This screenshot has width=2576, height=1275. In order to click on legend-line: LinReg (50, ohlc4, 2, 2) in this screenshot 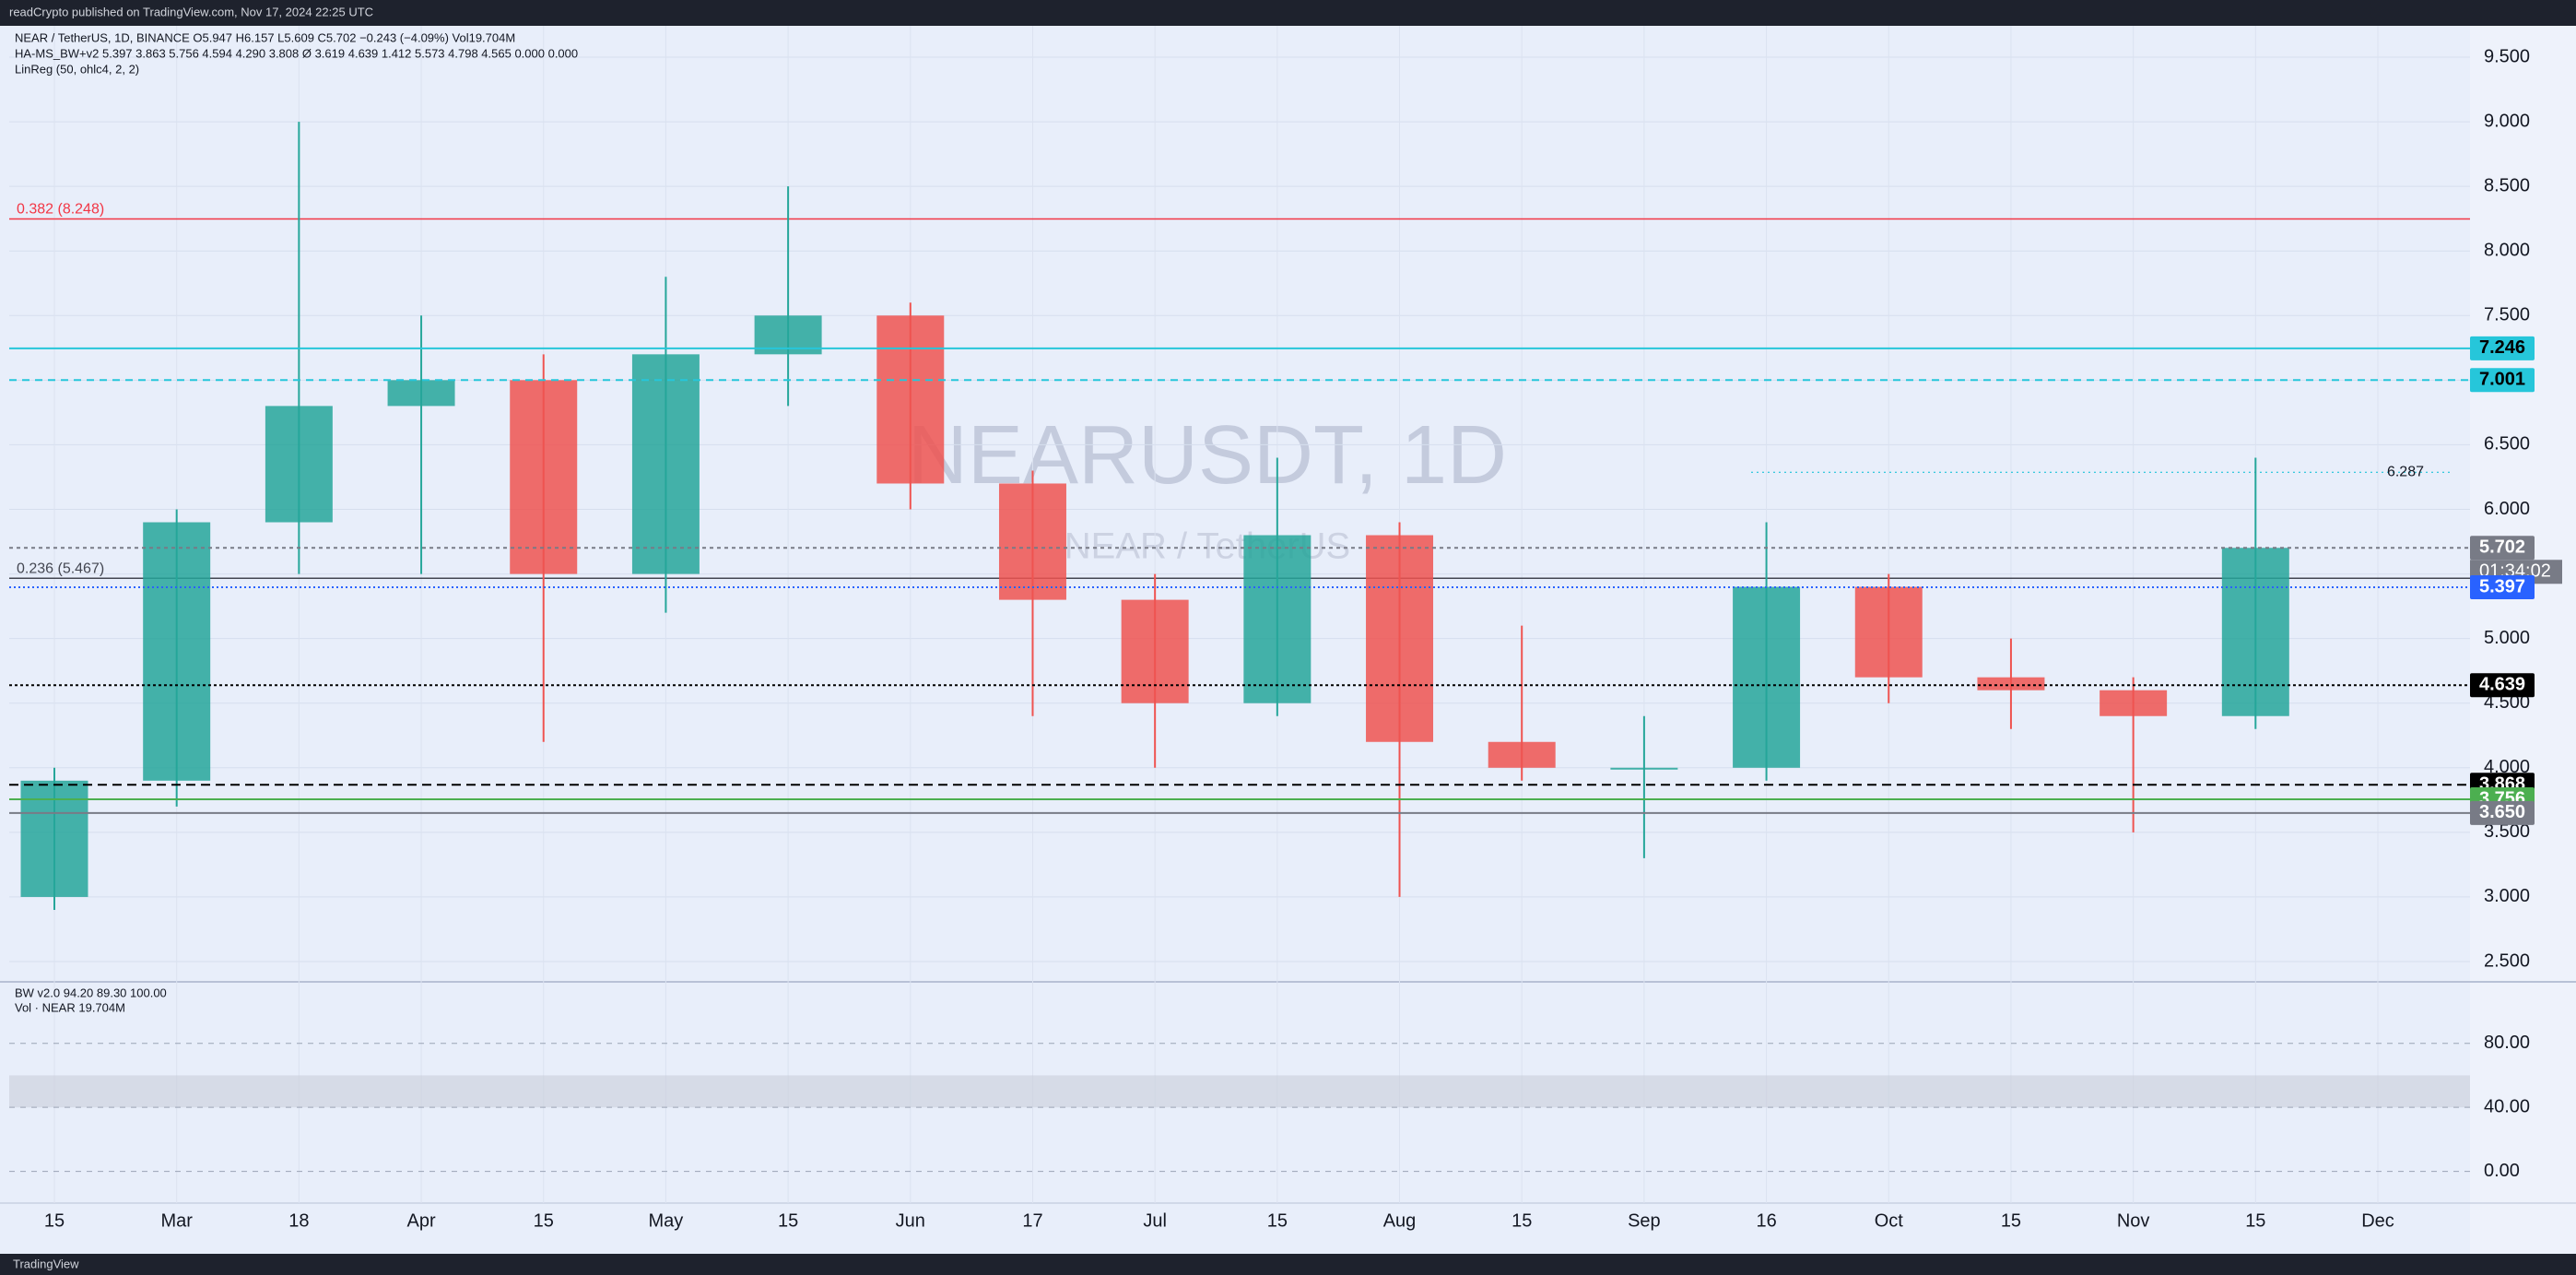, I will do `click(77, 69)`.